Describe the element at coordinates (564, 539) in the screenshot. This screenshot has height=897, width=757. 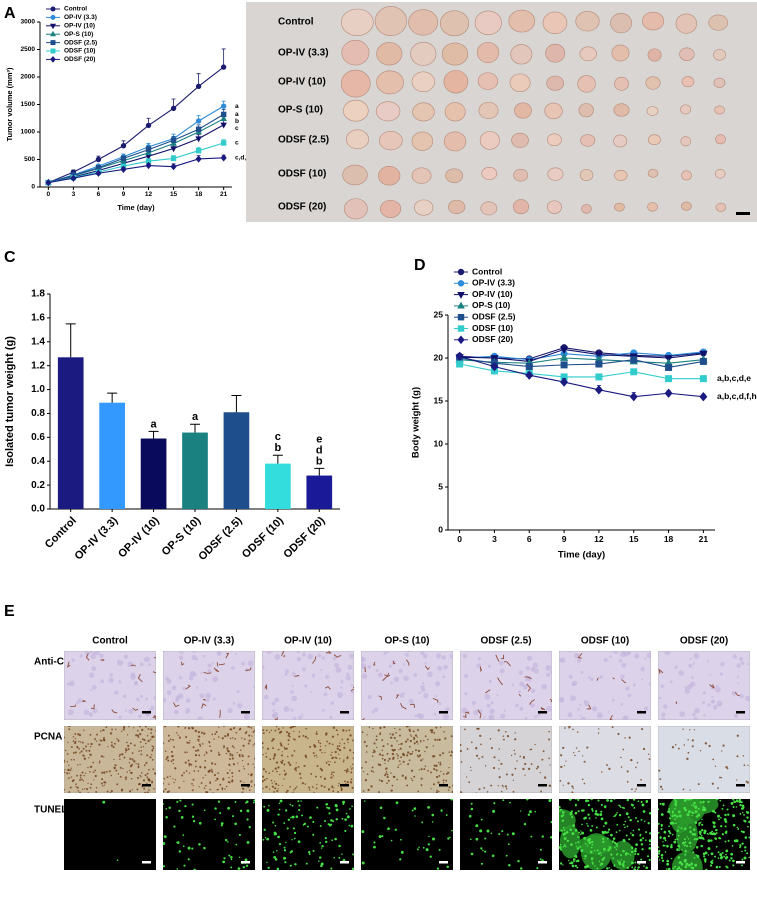
I see `x-tick-label: 9` at that location.